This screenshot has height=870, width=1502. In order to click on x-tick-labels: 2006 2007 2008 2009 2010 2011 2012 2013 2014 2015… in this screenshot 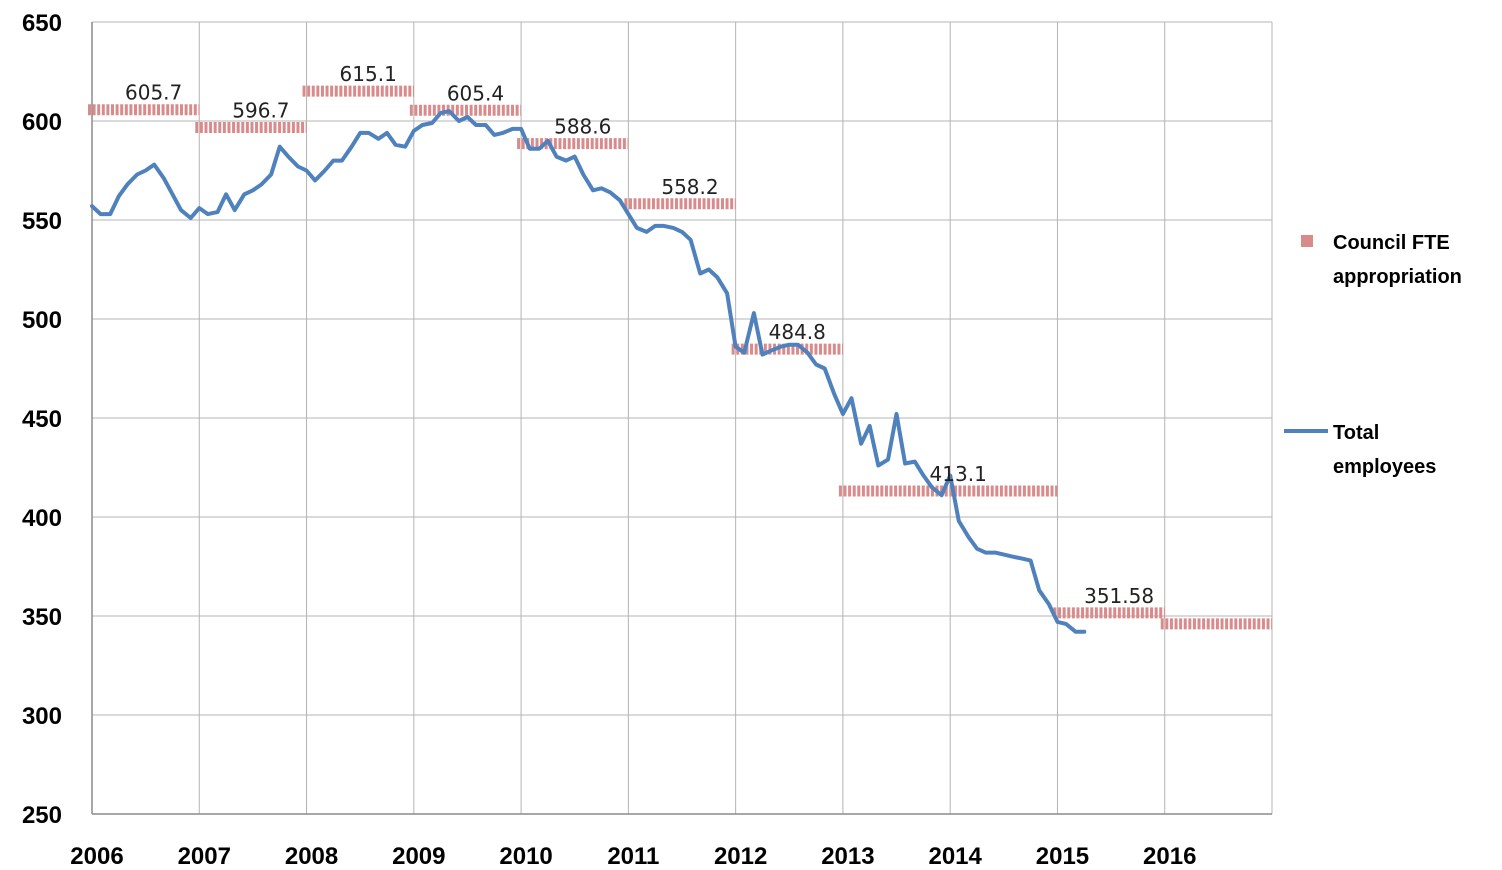, I will do `click(633, 856)`.